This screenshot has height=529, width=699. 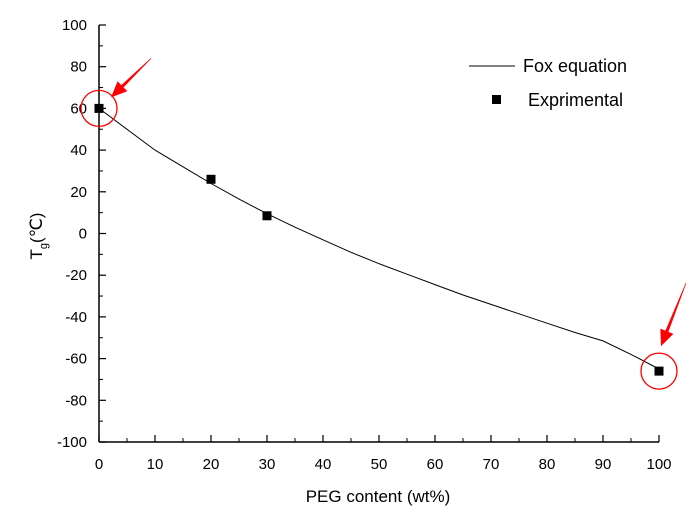 I want to click on svg-text: Tg(℃), so click(x=38, y=236).